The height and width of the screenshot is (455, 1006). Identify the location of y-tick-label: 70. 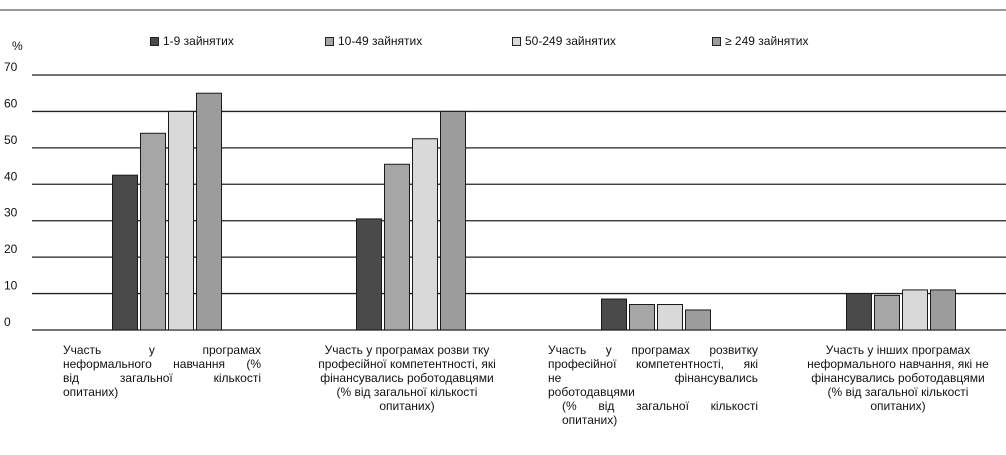
(11, 67).